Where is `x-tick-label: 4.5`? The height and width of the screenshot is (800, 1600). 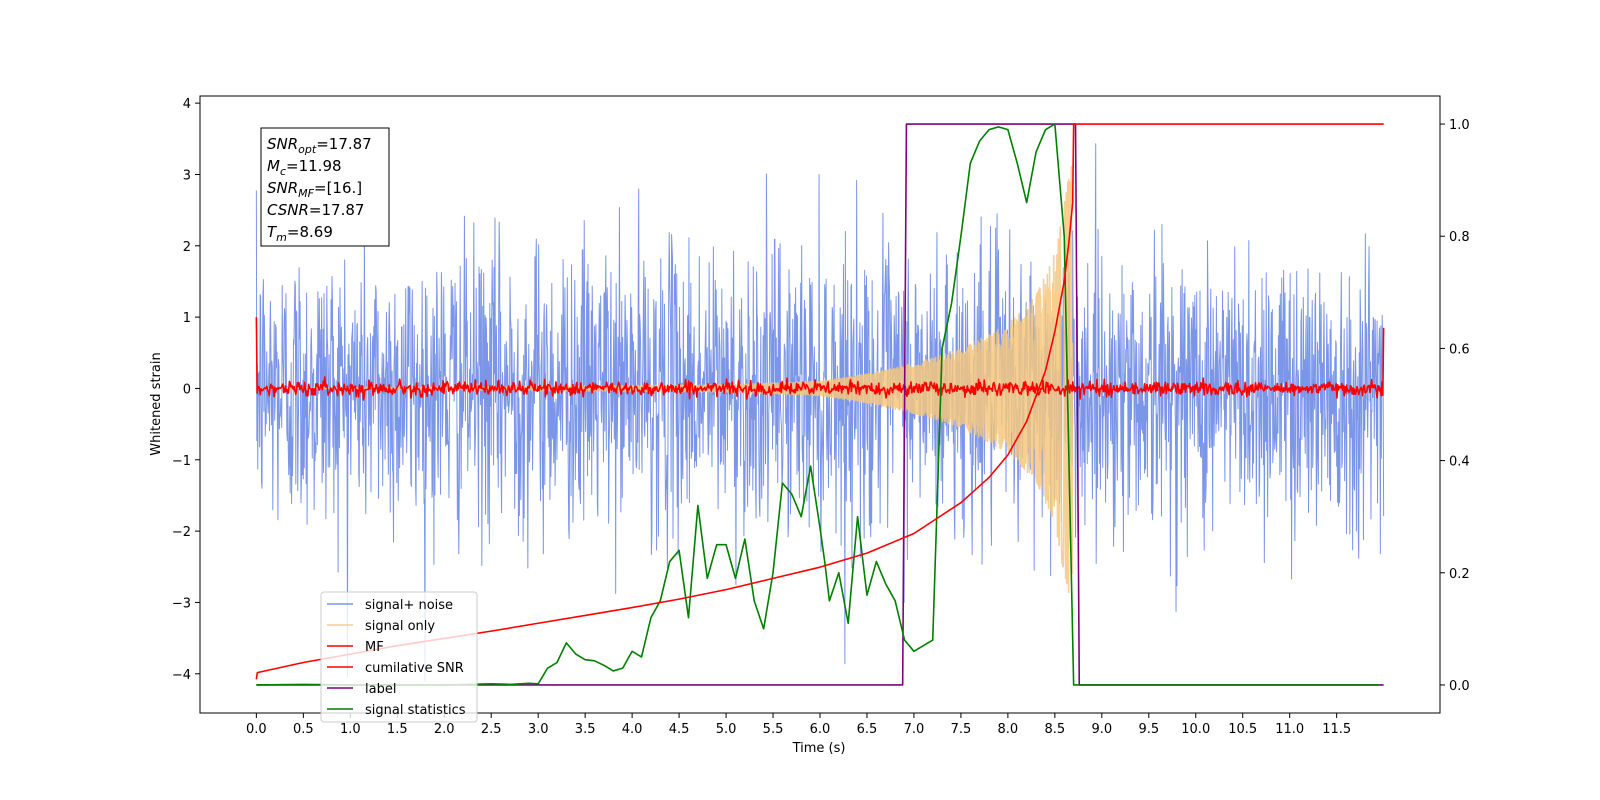
x-tick-label: 4.5 is located at coordinates (679, 729).